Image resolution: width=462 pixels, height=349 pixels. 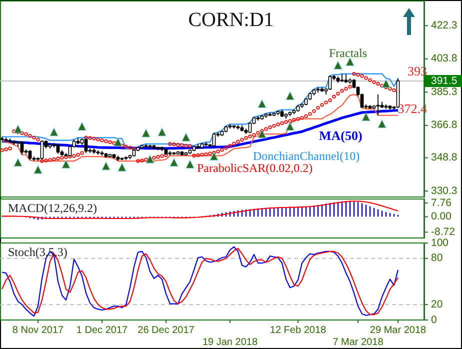 What do you see at coordinates (38, 330) in the screenshot?
I see `x-tick-label: 8 Nov 2017` at bounding box center [38, 330].